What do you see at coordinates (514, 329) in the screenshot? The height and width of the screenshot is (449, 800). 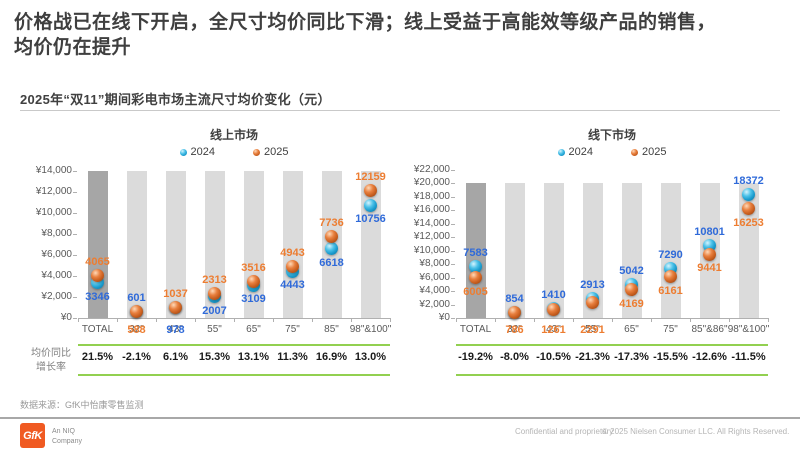 I see `category-label: 32"` at bounding box center [514, 329].